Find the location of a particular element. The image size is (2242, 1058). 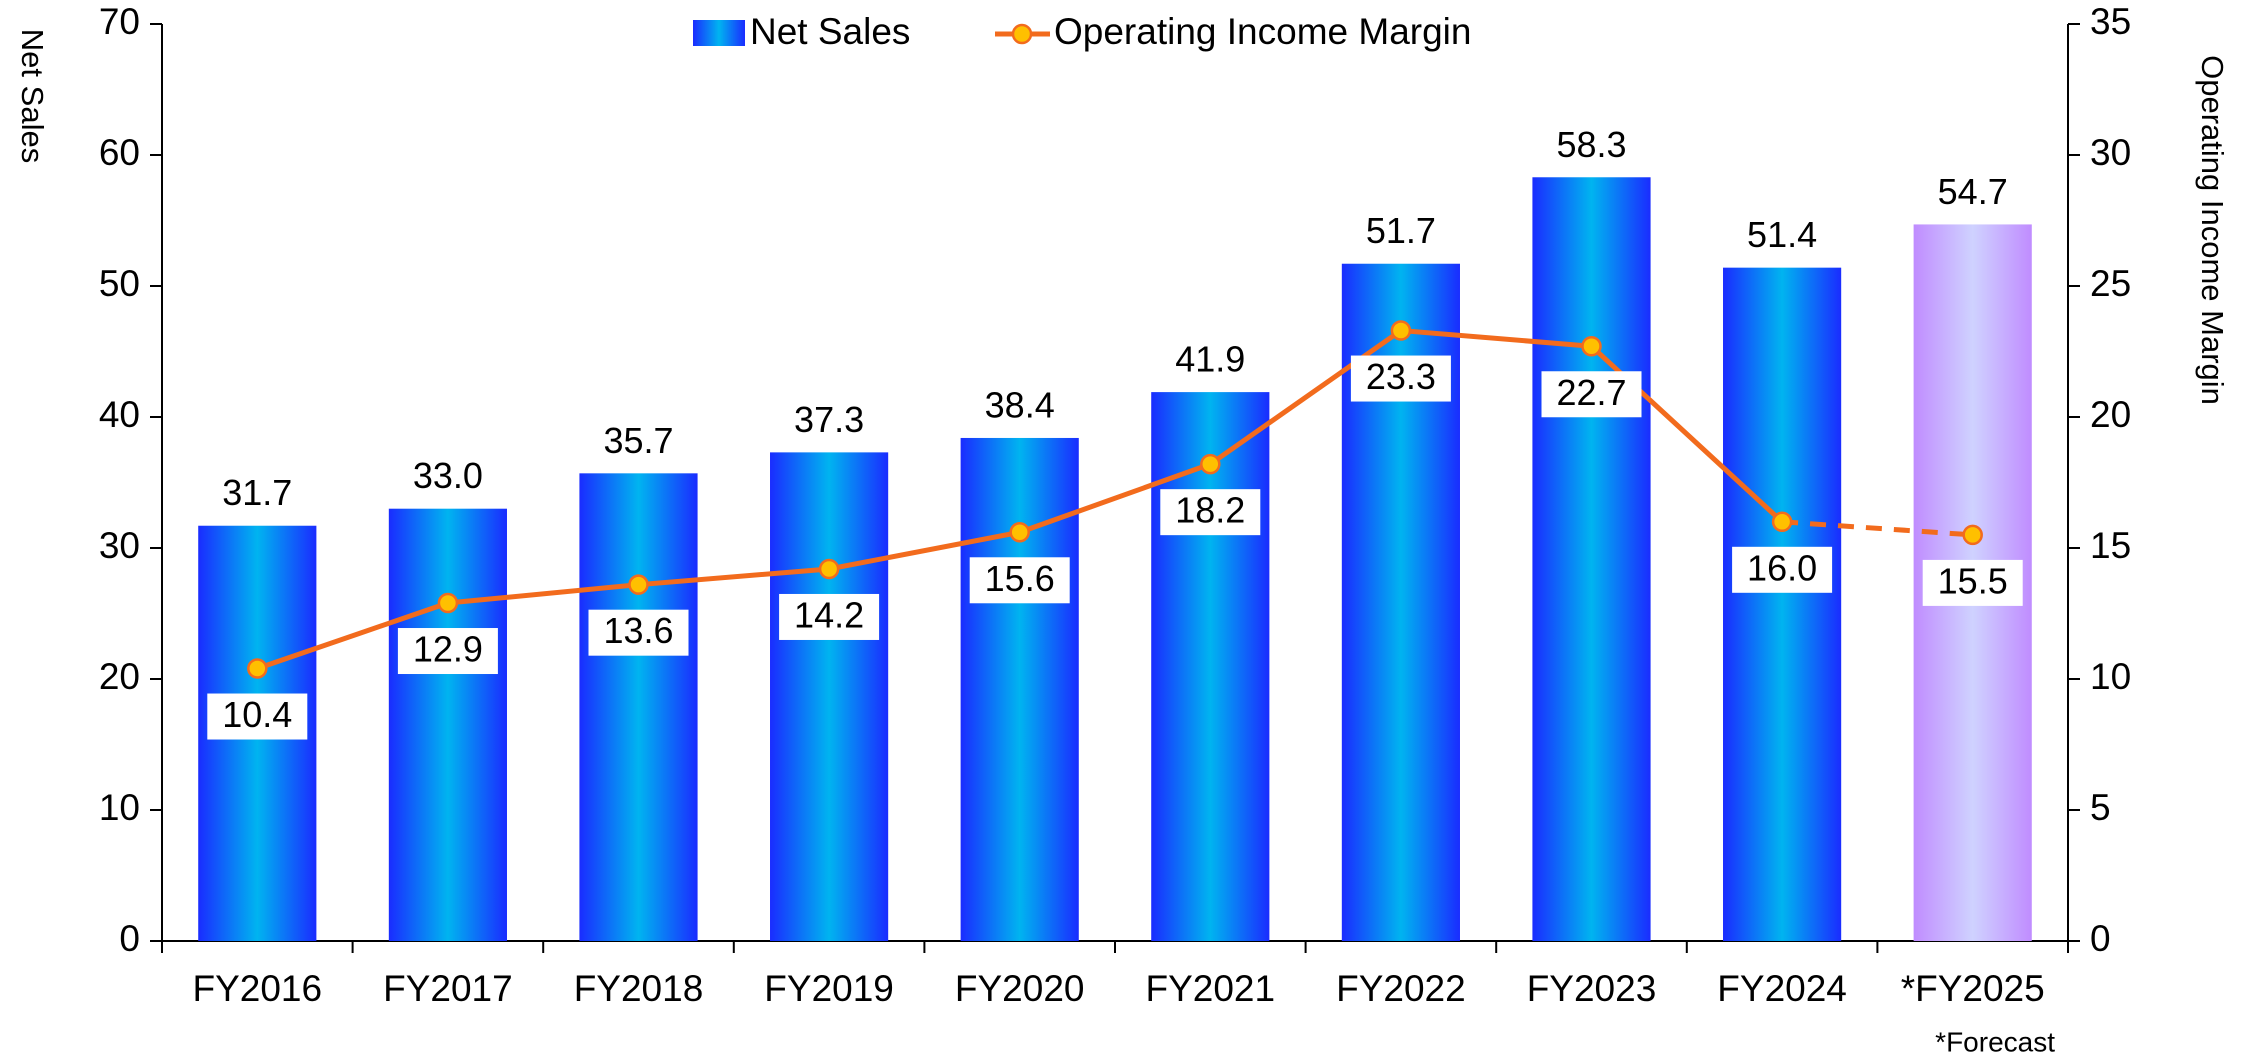

x-tick-label: FY2024 is located at coordinates (1782, 988).